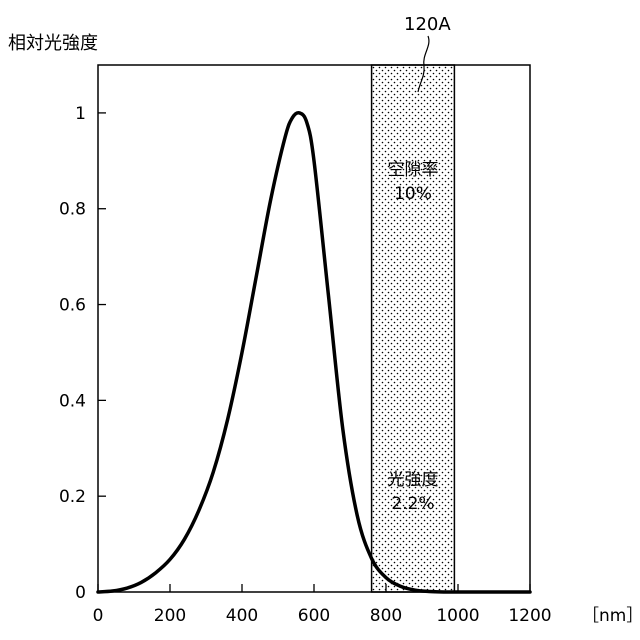 The width and height of the screenshot is (640, 640). Describe the element at coordinates (72, 210) in the screenshot. I see `y-tick-label-0.8: 0.8` at that location.